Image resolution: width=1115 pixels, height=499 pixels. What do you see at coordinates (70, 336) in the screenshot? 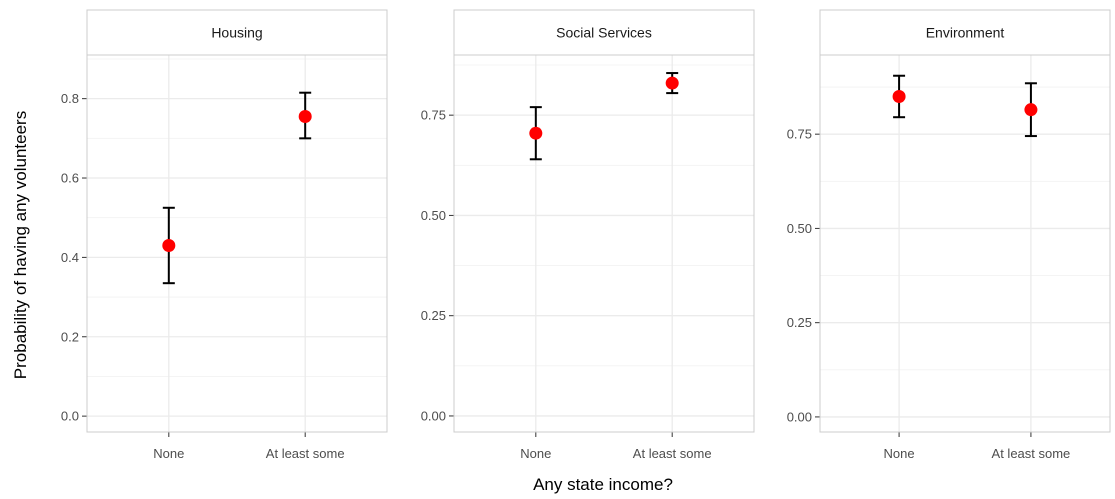
I see `y-tick-label: 0.2` at bounding box center [70, 336].